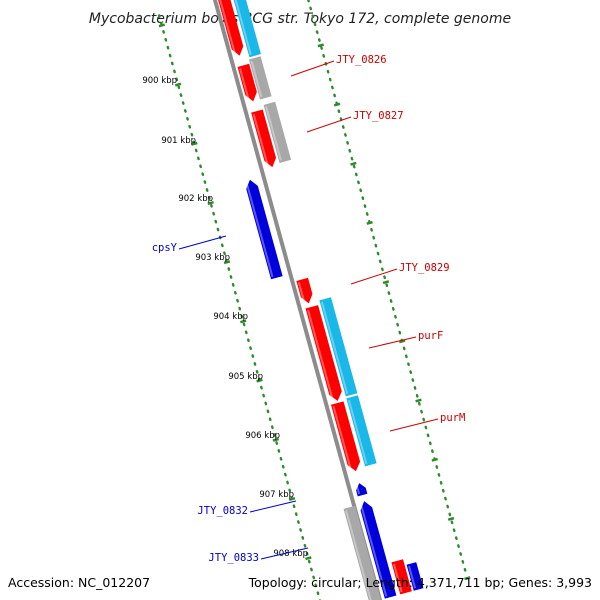 This screenshot has width=600, height=600. I want to click on tick-label: 900 kbp, so click(159, 81).